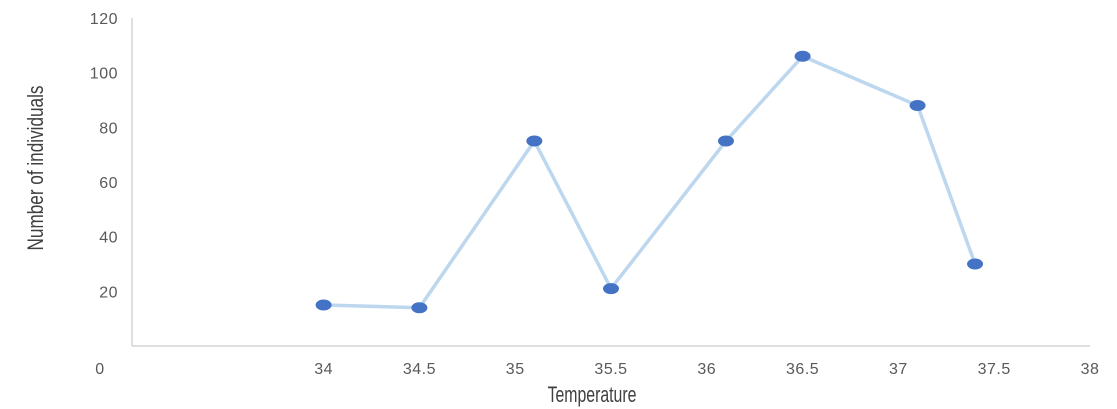  I want to click on origin-tick-label: 0, so click(99, 369).